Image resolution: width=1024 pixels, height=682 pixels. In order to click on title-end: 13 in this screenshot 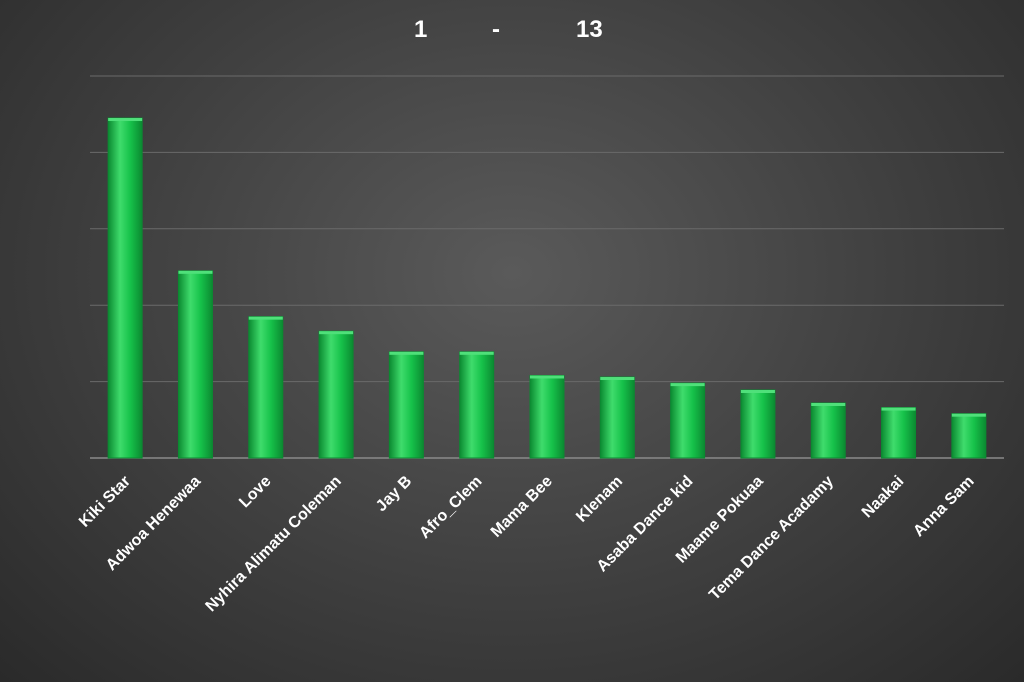, I will do `click(589, 29)`.